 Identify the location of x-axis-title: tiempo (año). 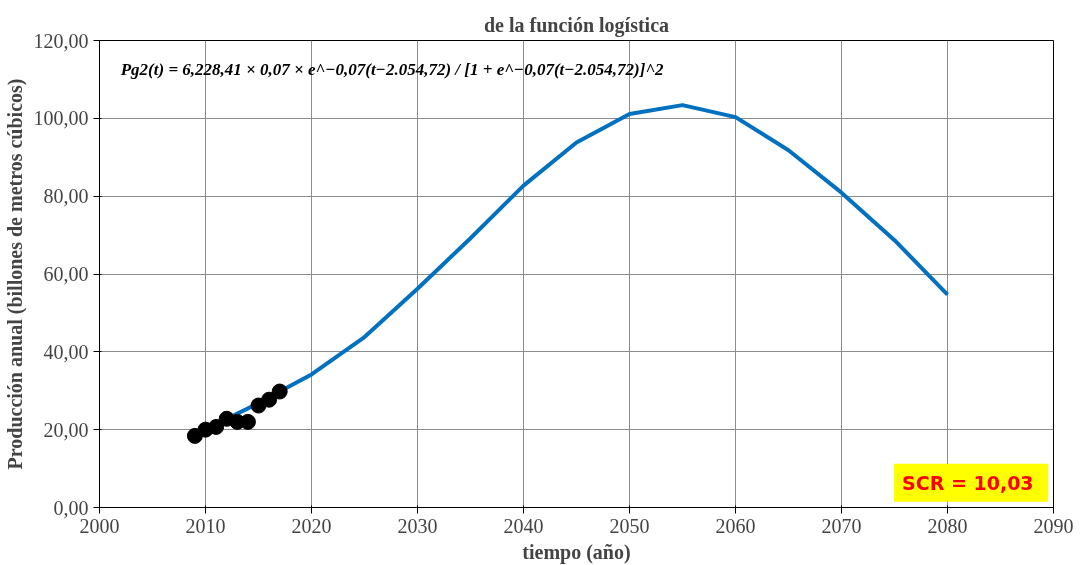
(576, 552).